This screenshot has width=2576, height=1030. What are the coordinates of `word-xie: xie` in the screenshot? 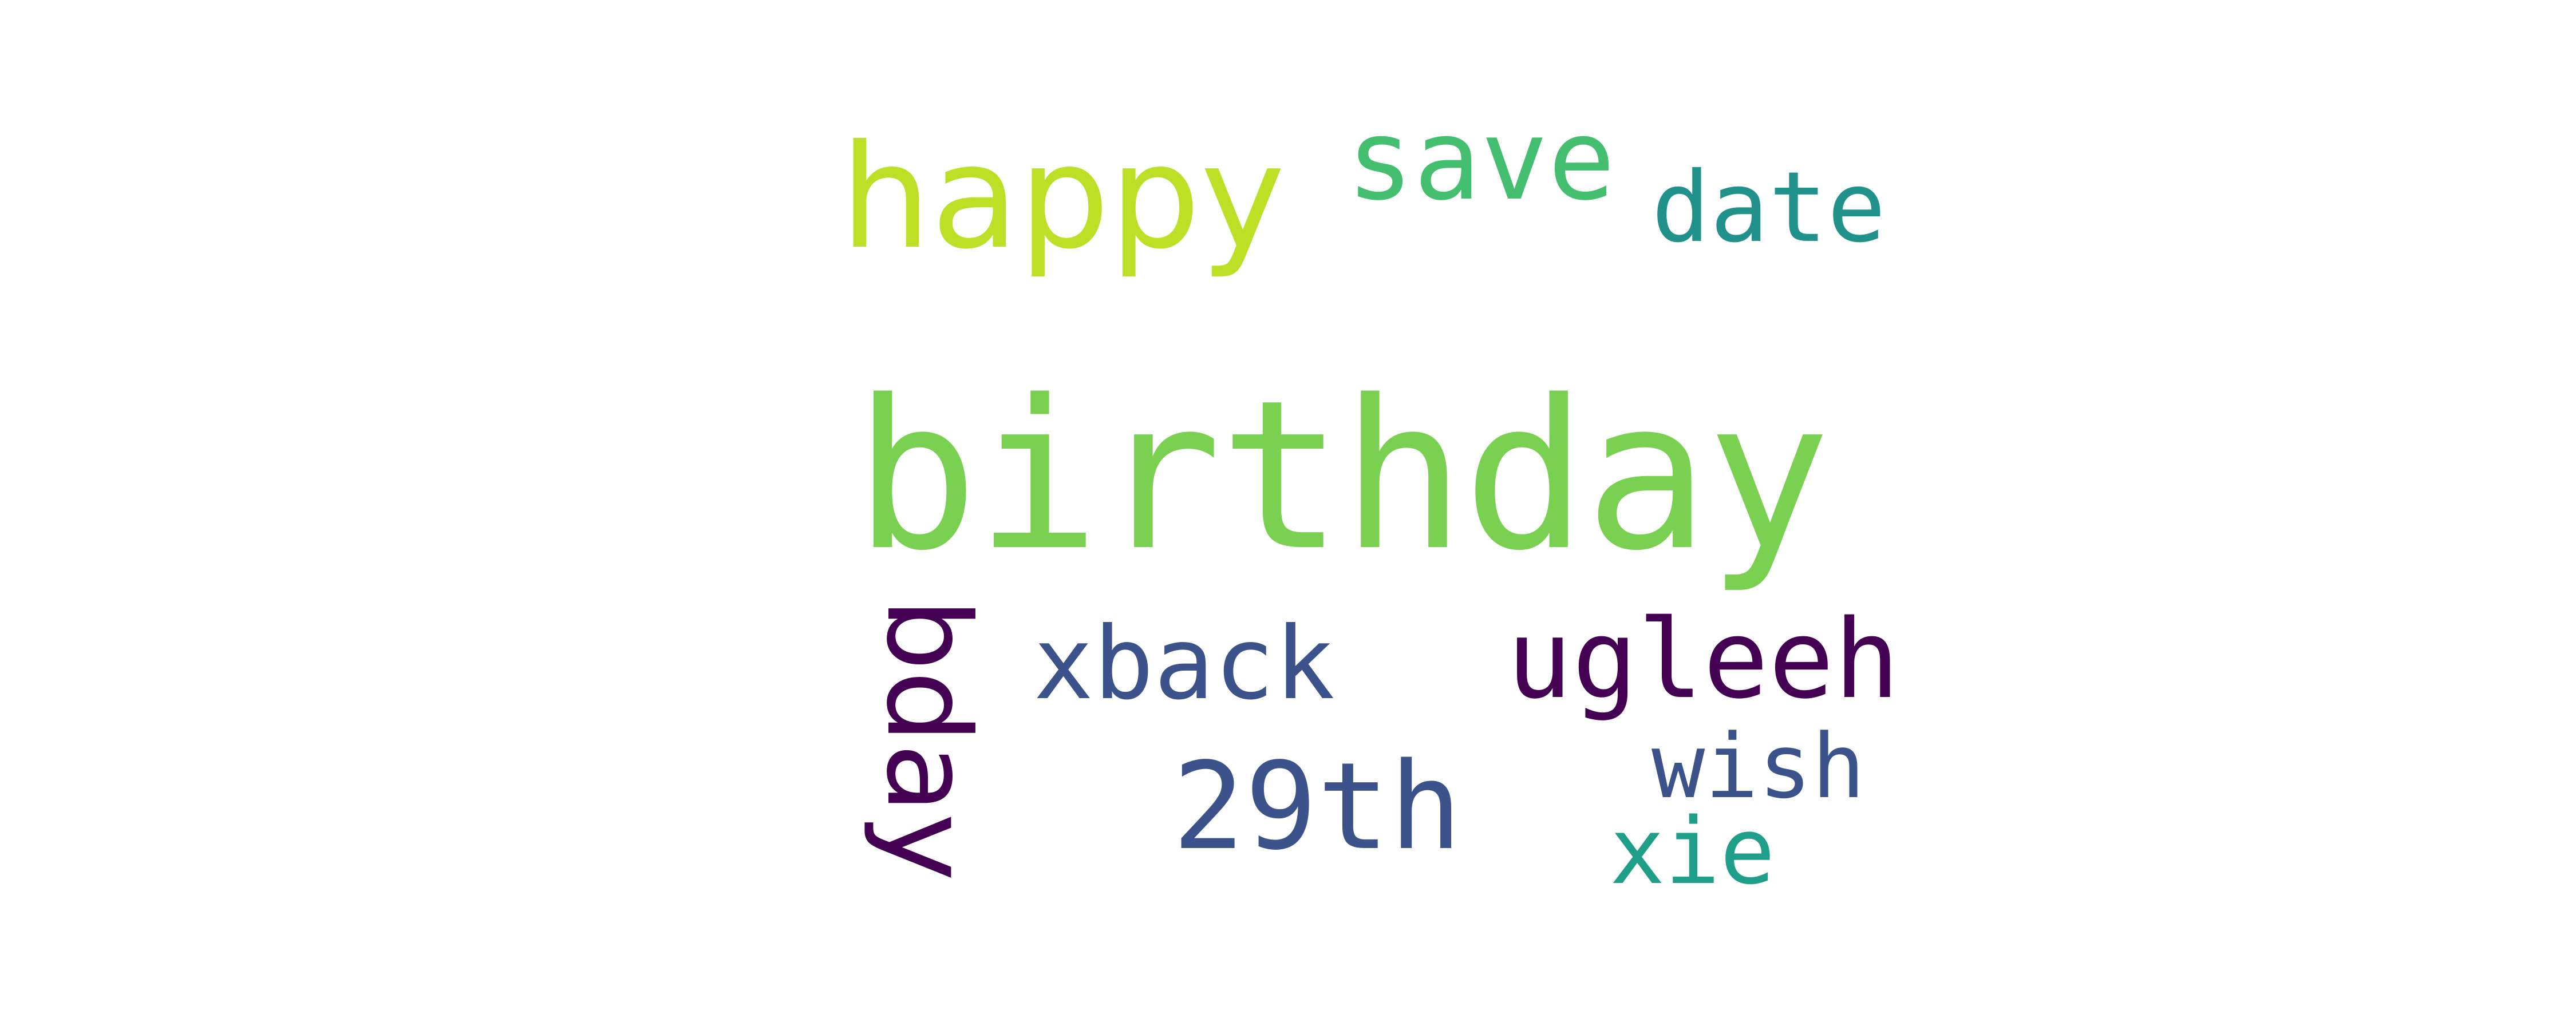 It's located at (1692, 851).